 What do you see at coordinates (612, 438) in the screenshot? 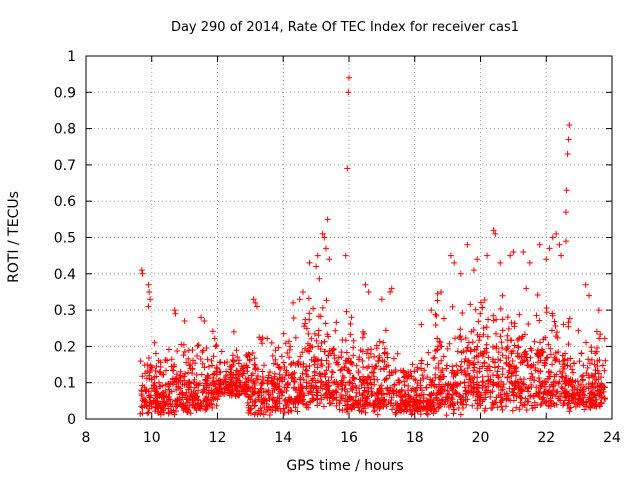
I see `x-tick-label: 24` at bounding box center [612, 438].